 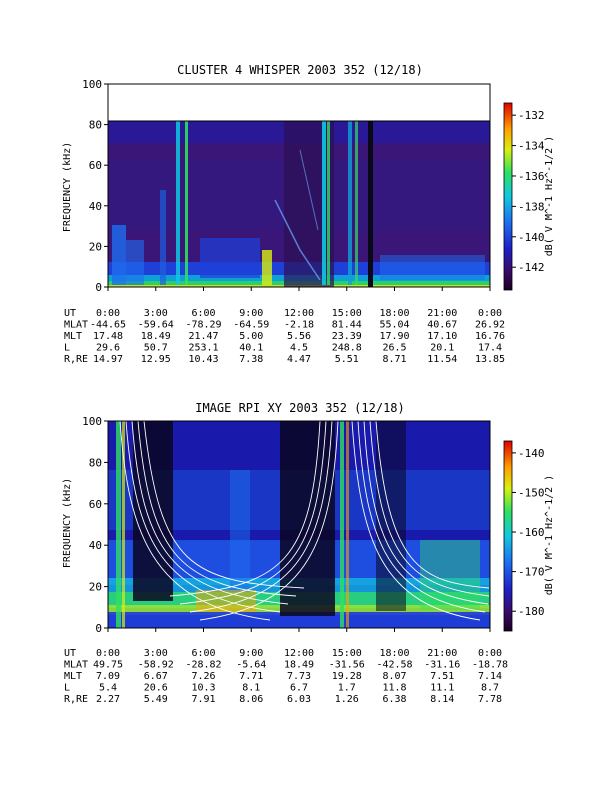 I want to click on y-tick-label: 100, so click(x=92, y=84).